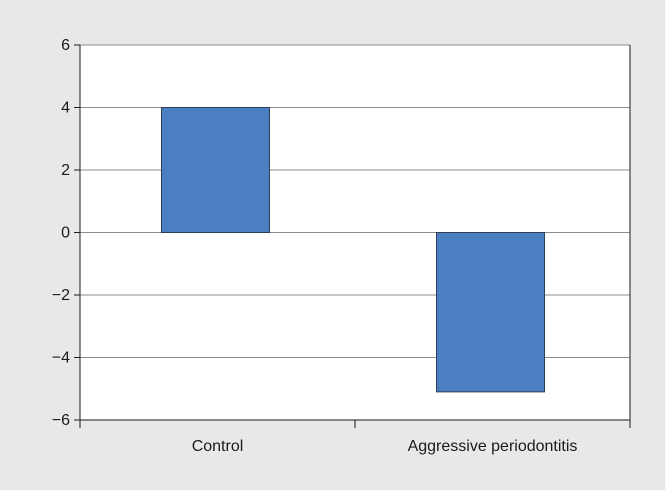 Image resolution: width=665 pixels, height=490 pixels. What do you see at coordinates (385, 446) in the screenshot?
I see `x-axis-tick-labels: Control Aggressive periodontitis` at bounding box center [385, 446].